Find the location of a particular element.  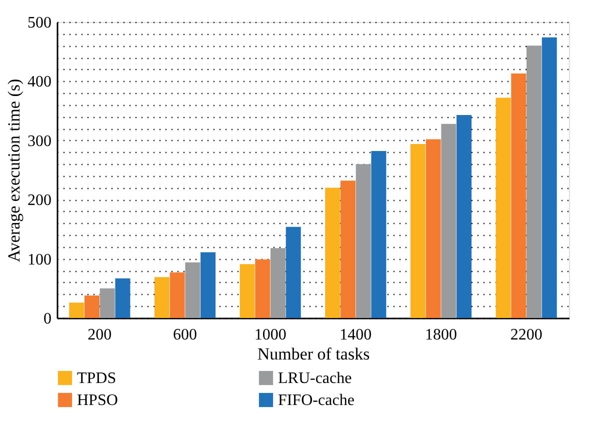

y-tick-label: 400 is located at coordinates (40, 82).